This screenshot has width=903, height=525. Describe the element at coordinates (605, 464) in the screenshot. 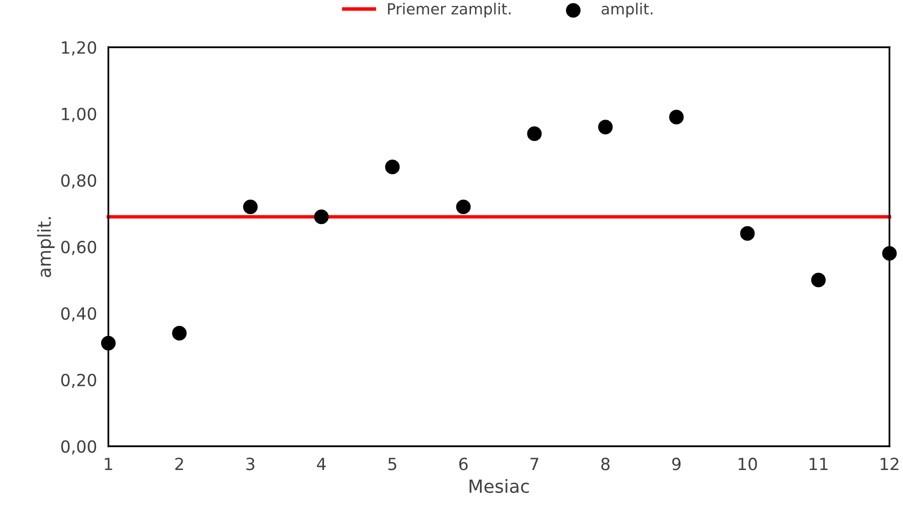

I see `x-tick-label: 8` at that location.